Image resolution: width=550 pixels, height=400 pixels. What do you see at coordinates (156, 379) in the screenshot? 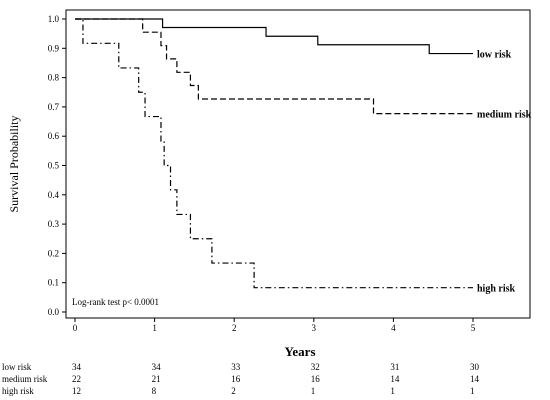
I see `risk-count: 21` at bounding box center [156, 379].